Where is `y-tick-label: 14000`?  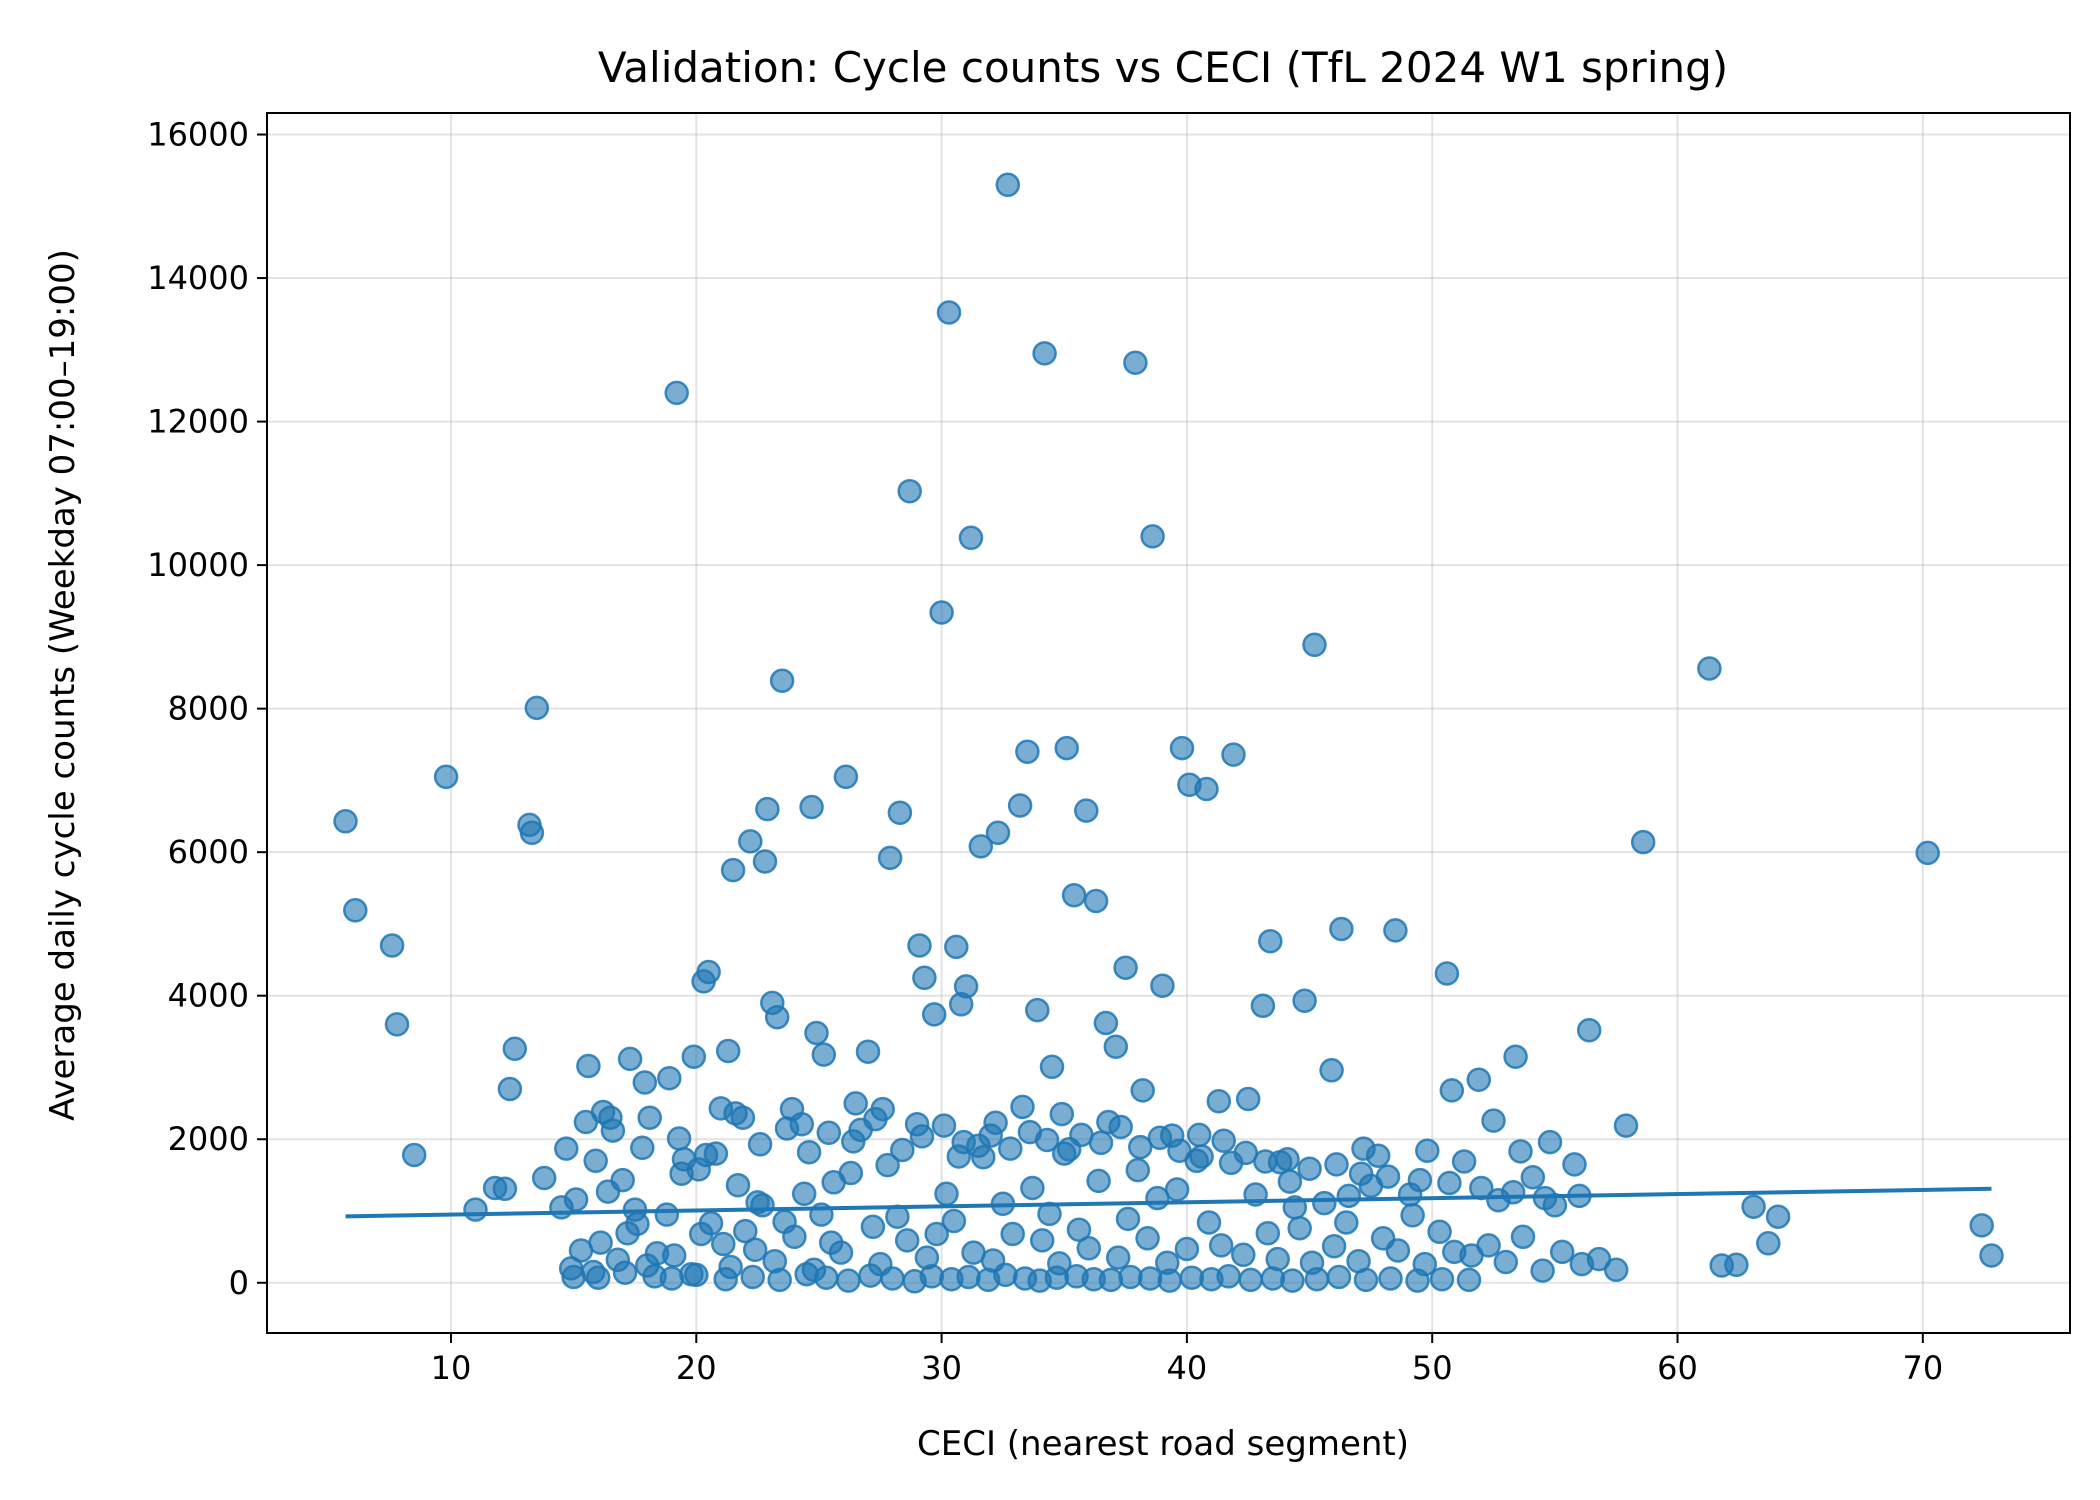
y-tick-label: 14000 is located at coordinates (198, 278).